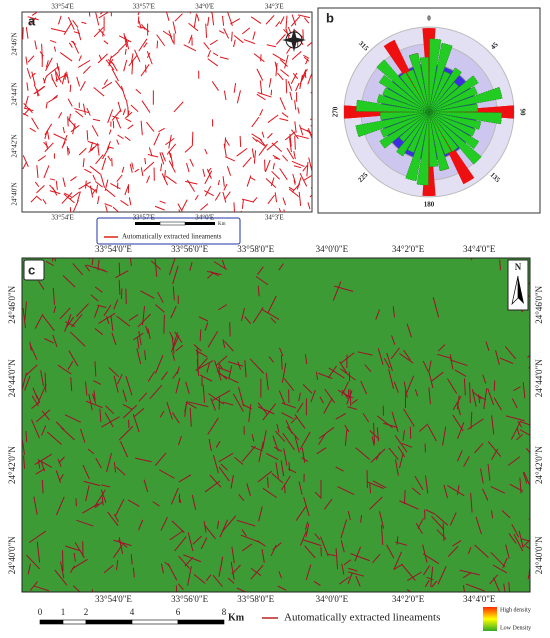 The width and height of the screenshot is (550, 638). What do you see at coordinates (362, 618) in the screenshot?
I see `legend-label: Automatically extracted lineaments` at bounding box center [362, 618].